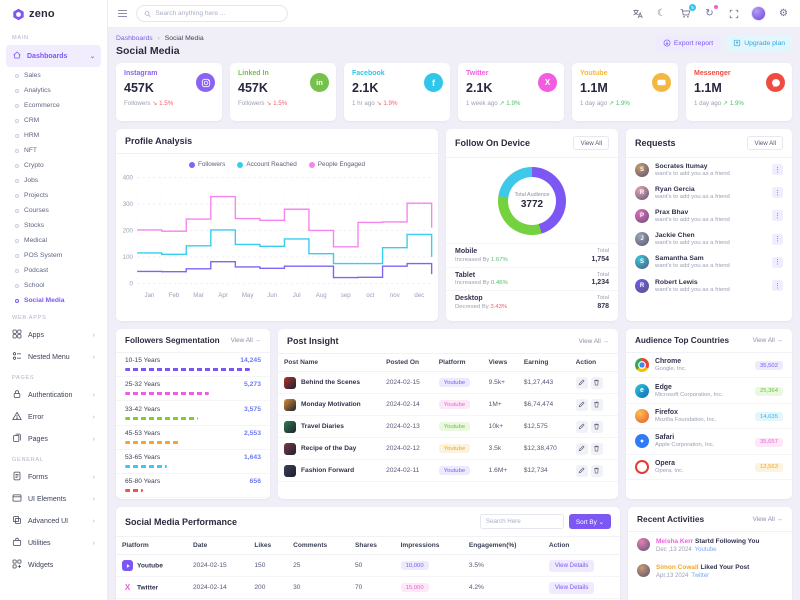  Describe the element at coordinates (53, 543) in the screenshot. I see `sidebar-item-utilities: Utilities ›` at that location.